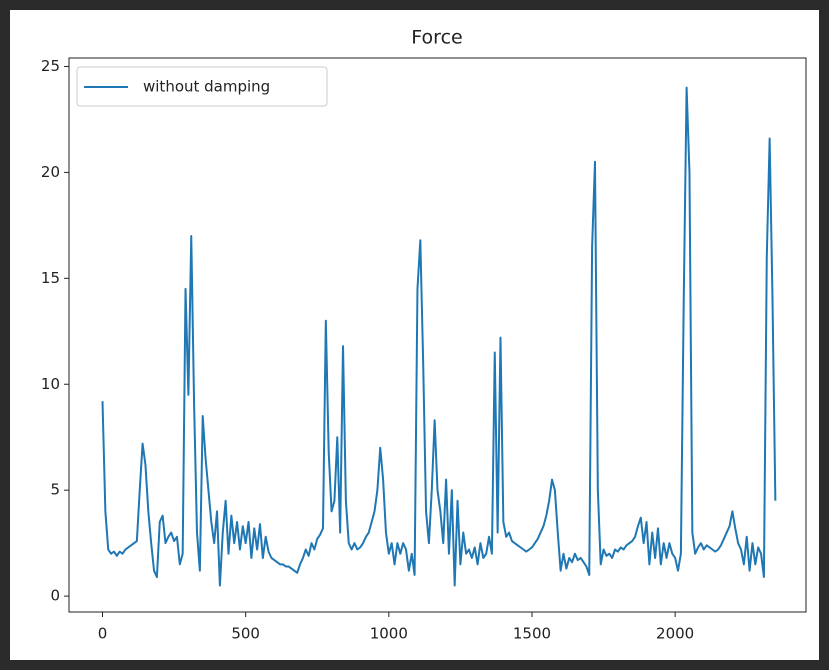 The height and width of the screenshot is (670, 829). I want to click on y-tick-label: 10, so click(50, 384).